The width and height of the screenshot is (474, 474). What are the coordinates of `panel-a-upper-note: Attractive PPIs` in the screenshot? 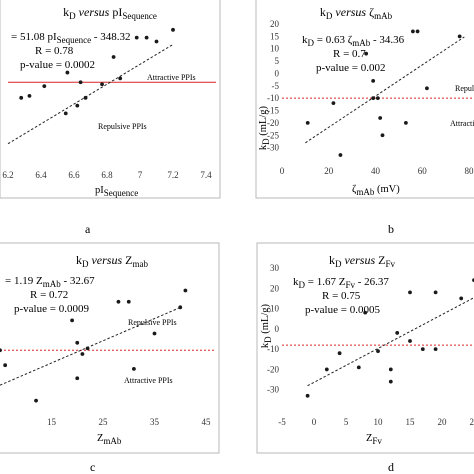 It's located at (171, 77).